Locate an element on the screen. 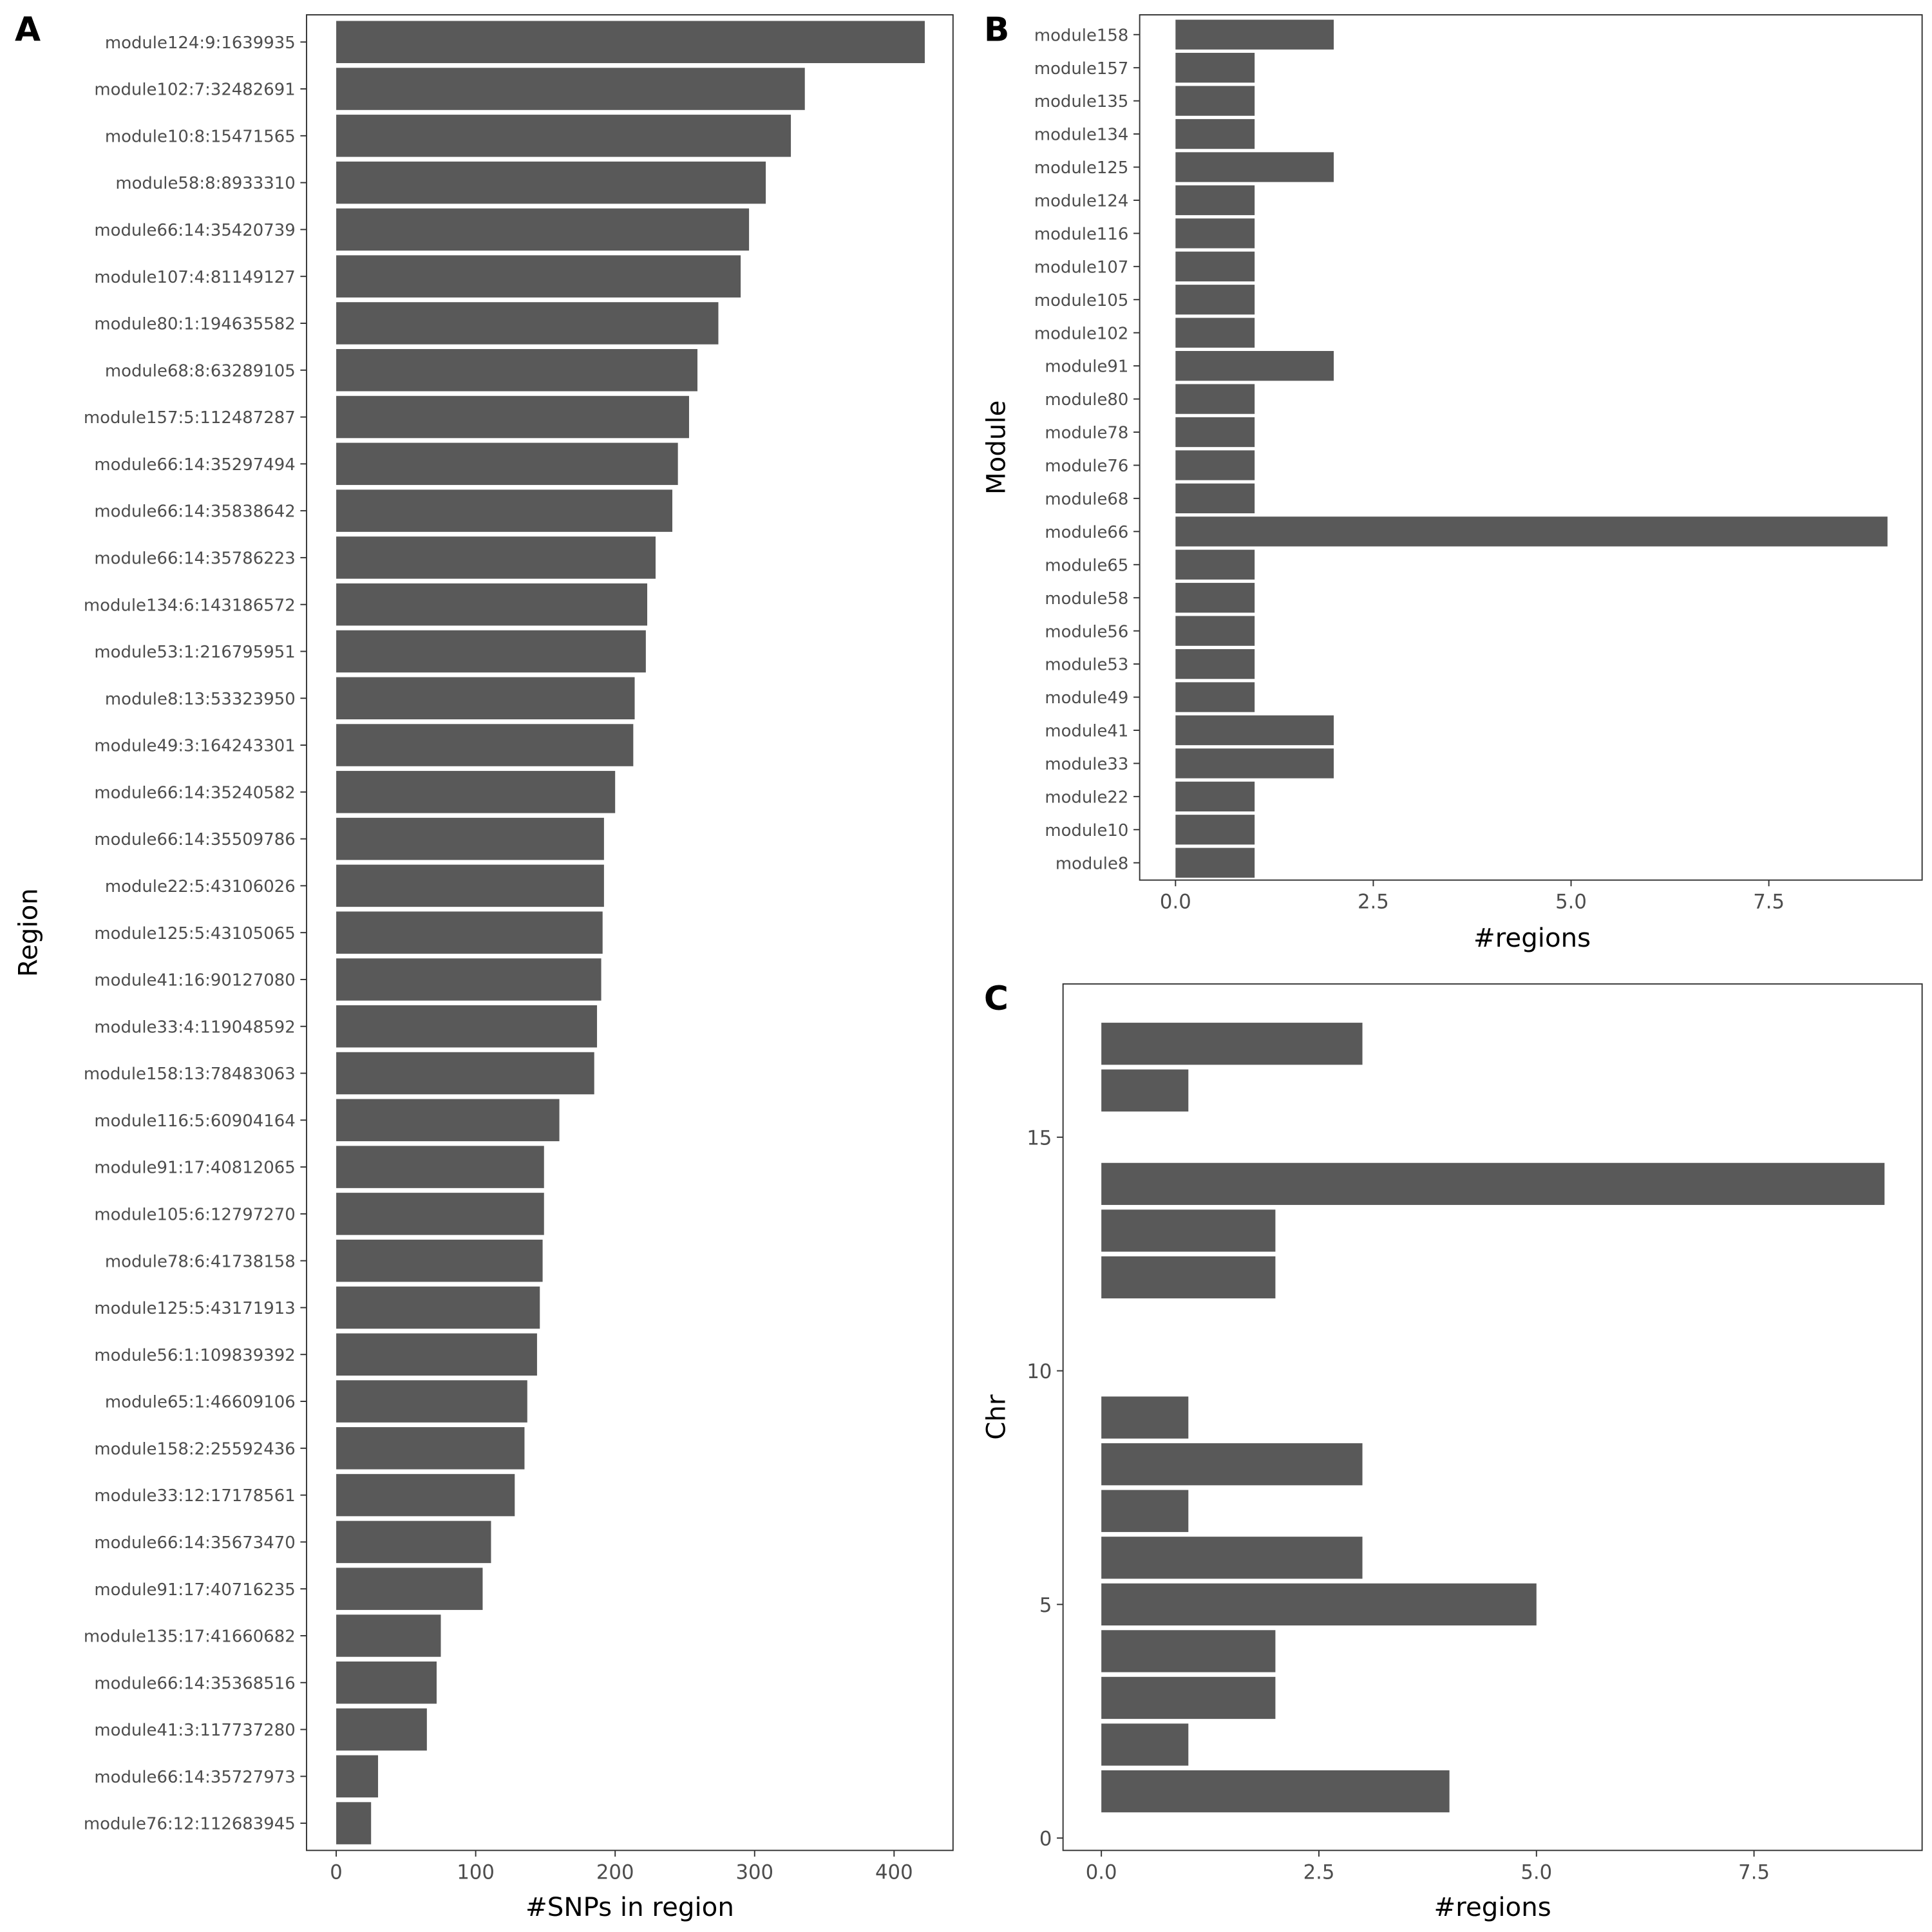  x-tick-label: 0 is located at coordinates (336, 1872).